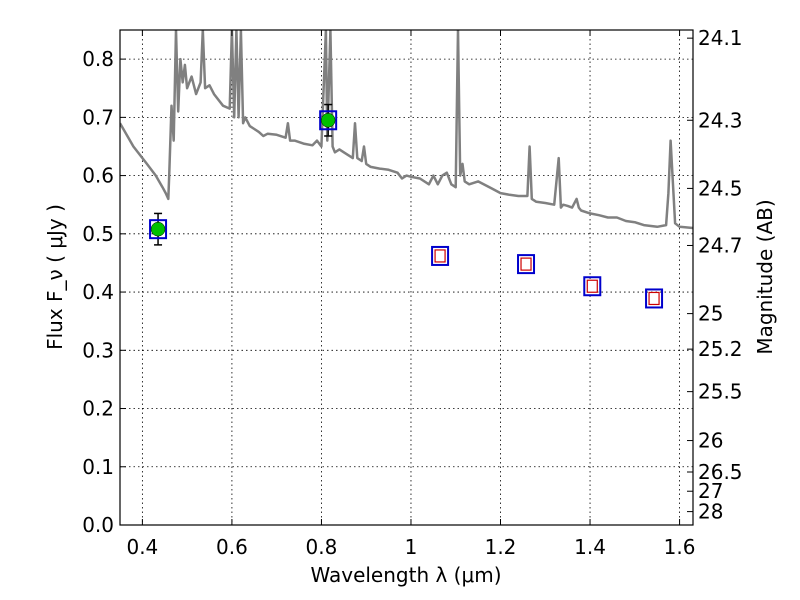 The width and height of the screenshot is (800, 600). What do you see at coordinates (98, 409) in the screenshot?
I see `y-tick-label: 0.2` at bounding box center [98, 409].